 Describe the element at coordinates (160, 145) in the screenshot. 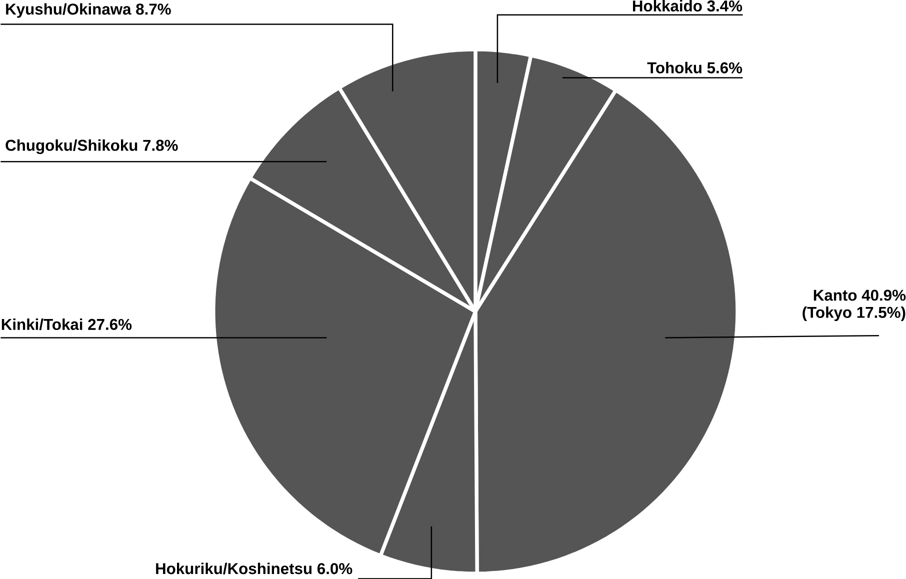

I see `data-label: 7.8%` at that location.